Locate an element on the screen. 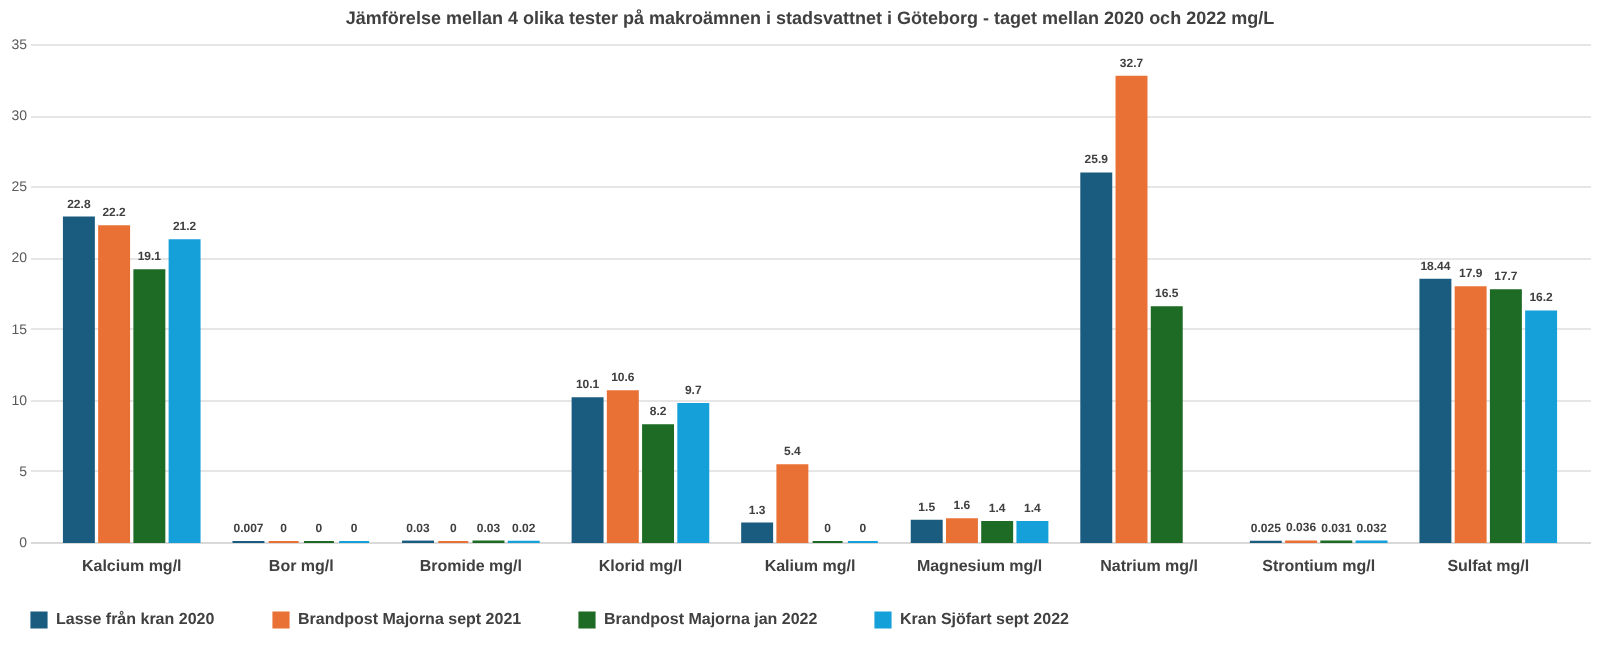 The image size is (1600, 648). legend-label: Brandpost Majorna sept 2021 is located at coordinates (410, 618).